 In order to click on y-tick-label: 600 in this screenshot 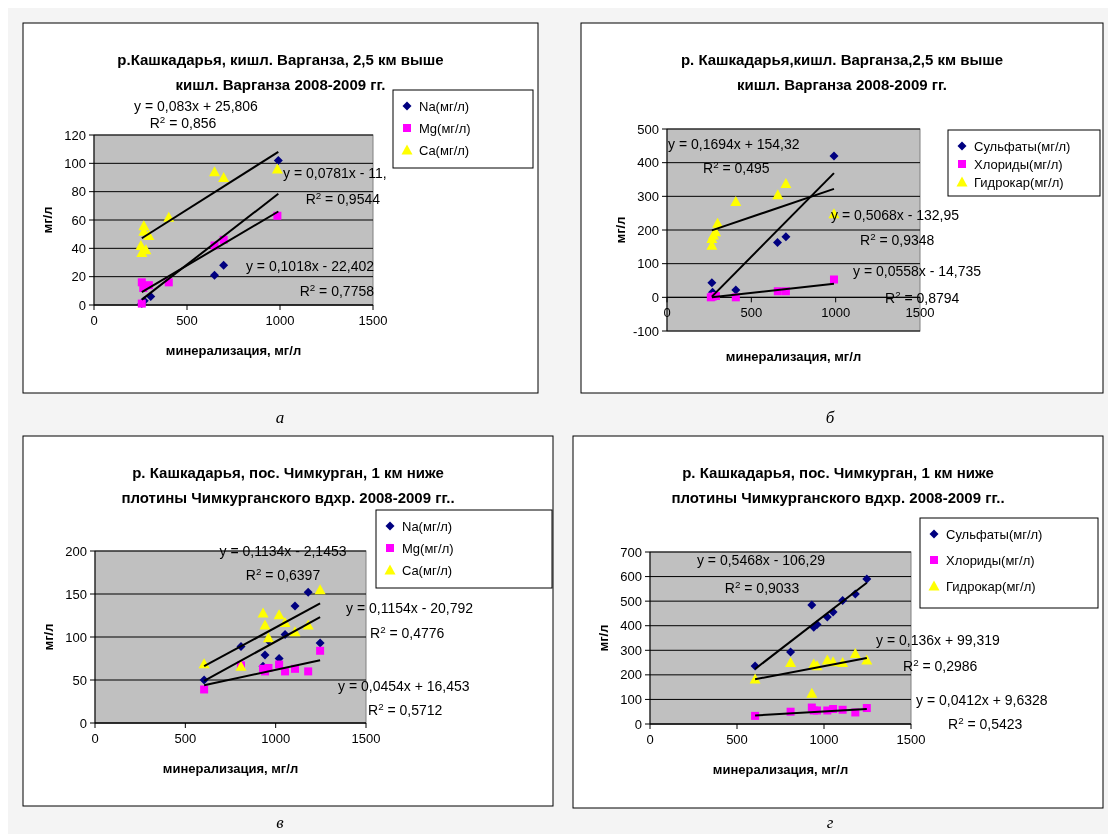, I will do `click(631, 577)`.